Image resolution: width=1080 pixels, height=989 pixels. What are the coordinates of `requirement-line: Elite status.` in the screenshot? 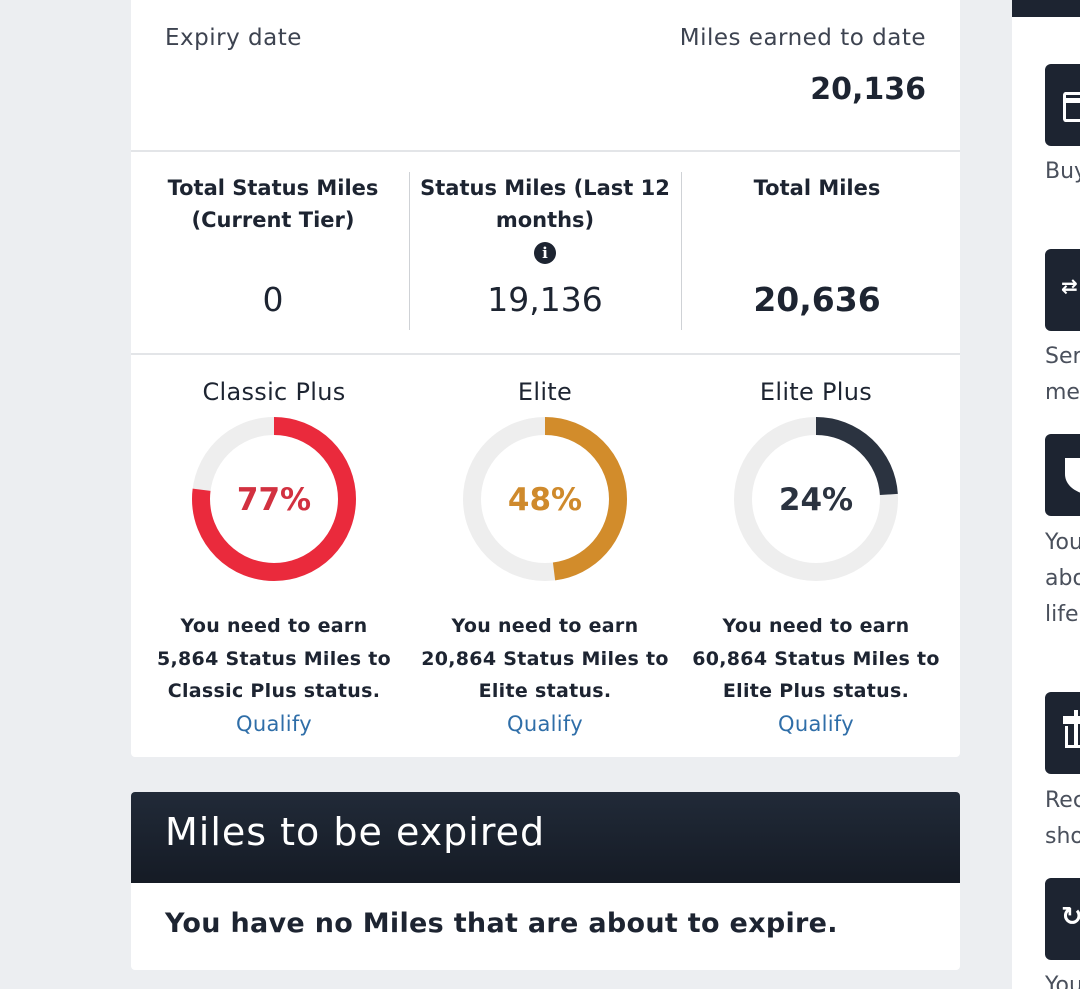 It's located at (545, 691).